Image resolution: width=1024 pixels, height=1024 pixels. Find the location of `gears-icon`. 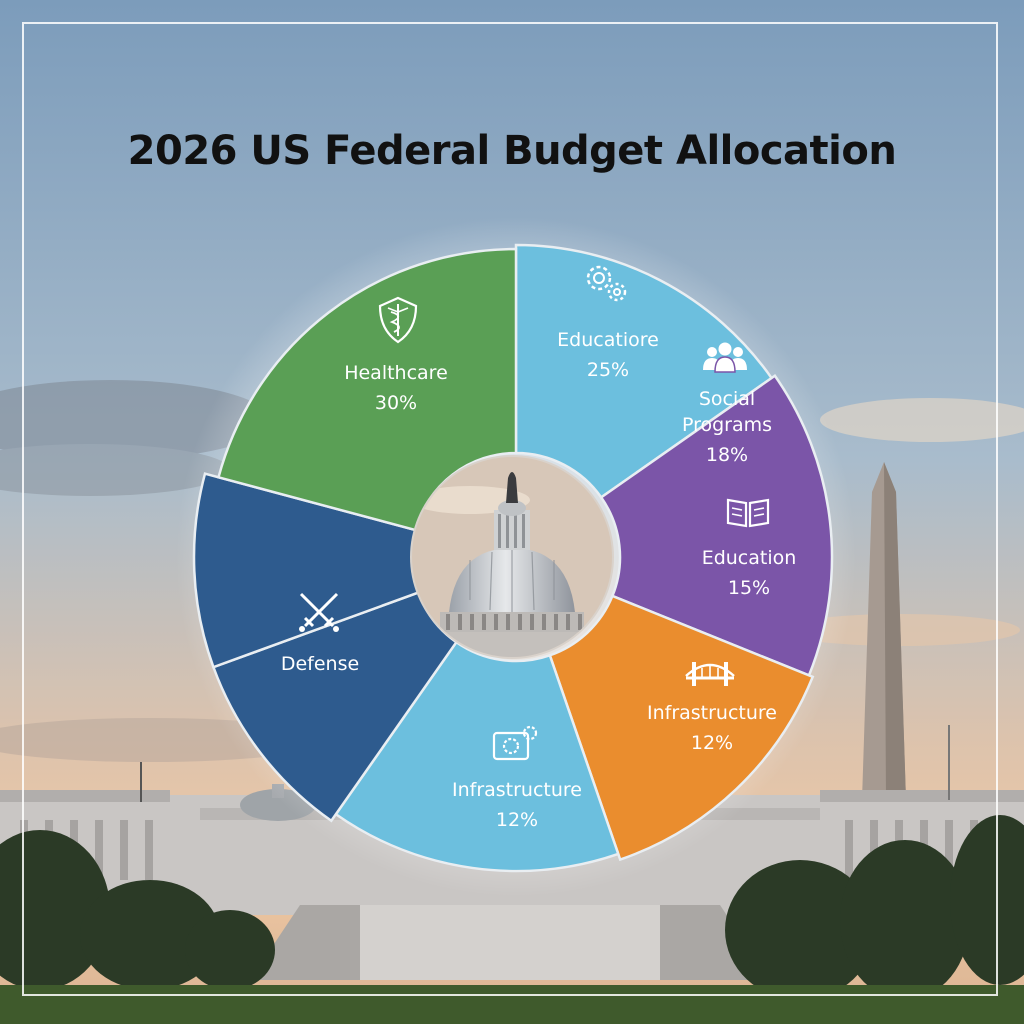

gears-icon is located at coordinates (606, 283).